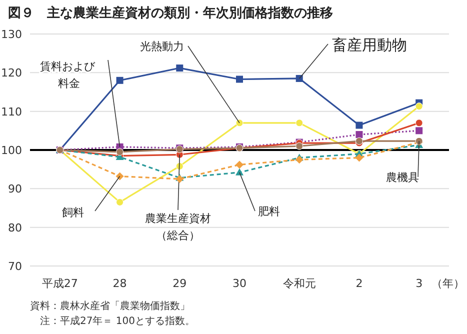  Describe the element at coordinates (11, 150) in the screenshot. I see `y-tick-label: 100` at that location.